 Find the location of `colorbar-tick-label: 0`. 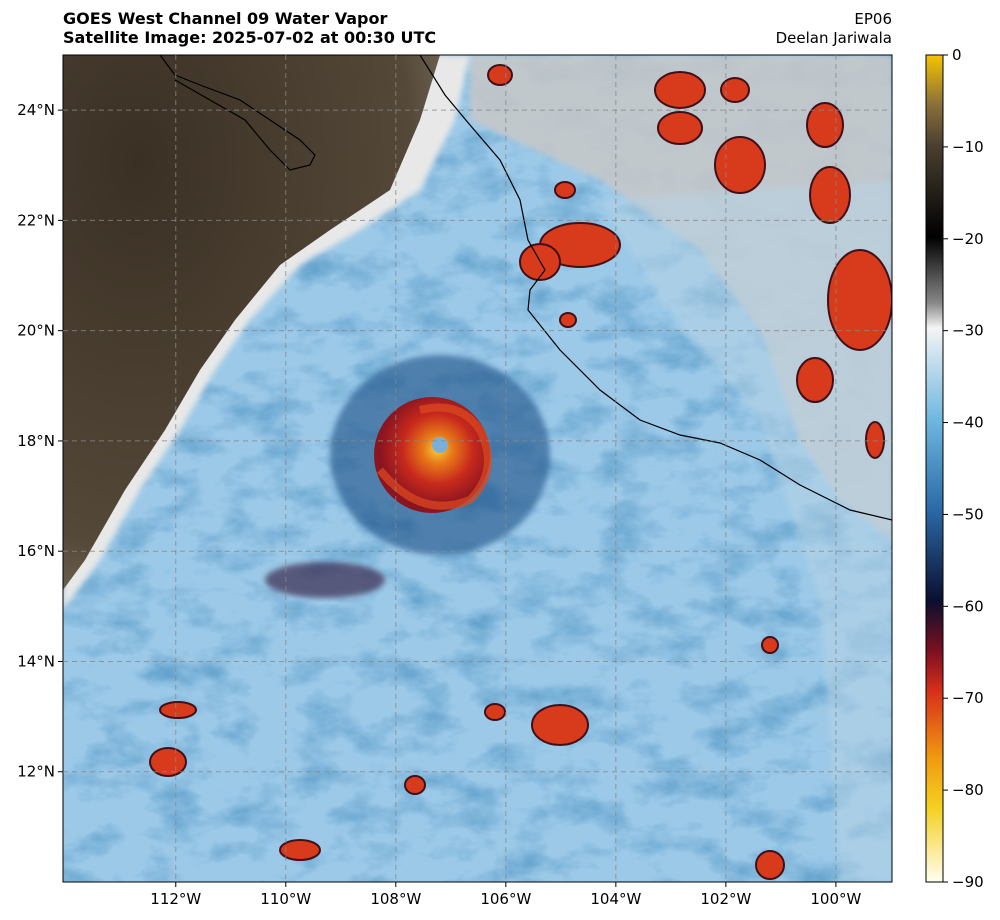

colorbar-tick-label: 0 is located at coordinates (957, 55).